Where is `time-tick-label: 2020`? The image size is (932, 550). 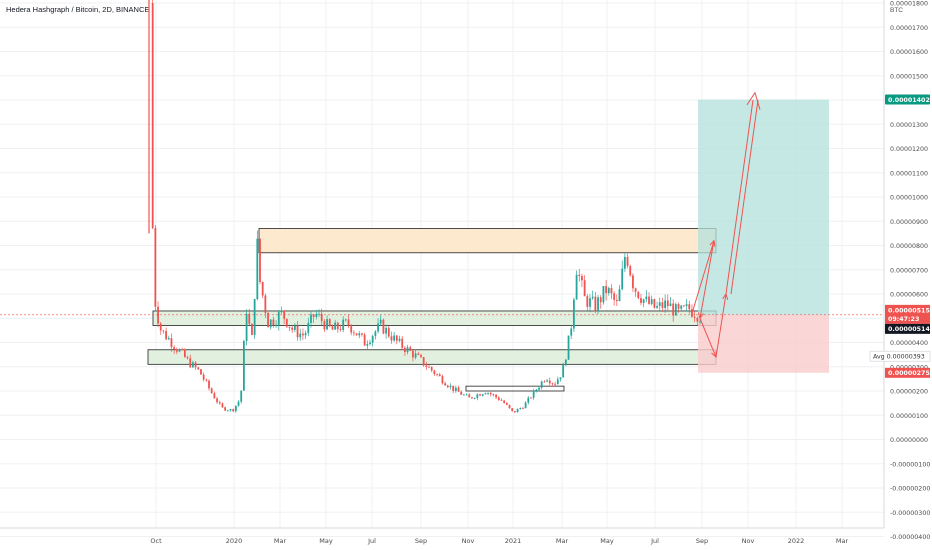 time-tick-label: 2020 is located at coordinates (234, 541).